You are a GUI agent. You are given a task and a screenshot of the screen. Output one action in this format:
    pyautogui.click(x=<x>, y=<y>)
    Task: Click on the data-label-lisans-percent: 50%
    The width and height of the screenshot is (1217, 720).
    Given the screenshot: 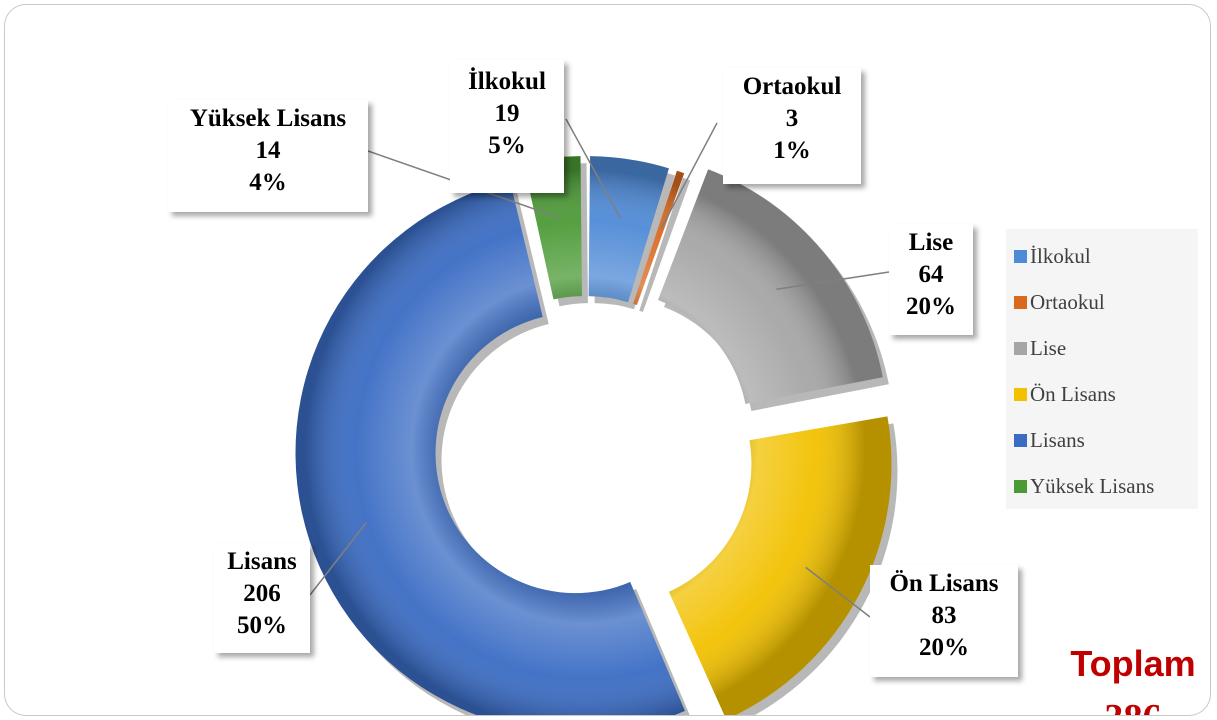 What is the action you would take?
    pyautogui.click(x=262, y=625)
    